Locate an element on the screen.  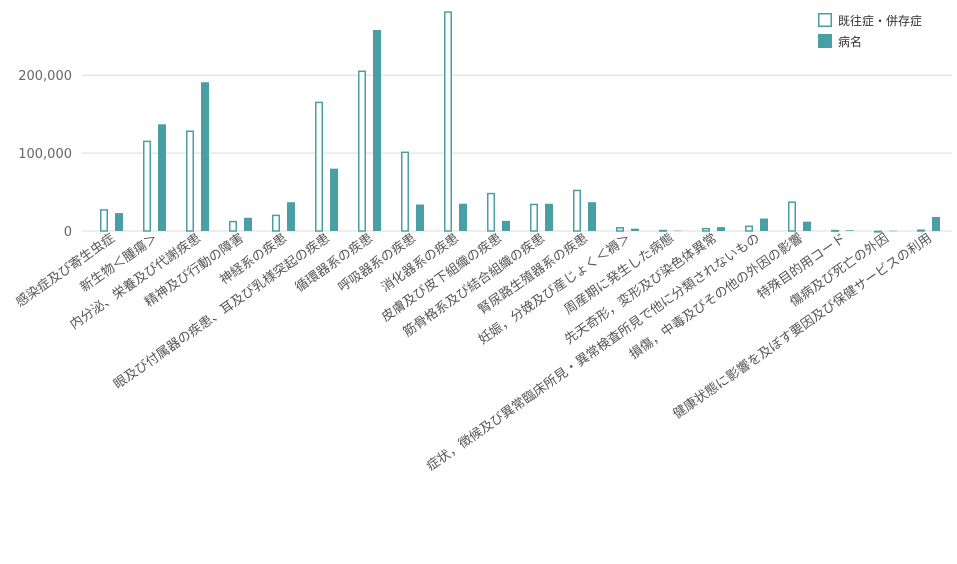
y-tick-label: 200,000 is located at coordinates (45, 76).